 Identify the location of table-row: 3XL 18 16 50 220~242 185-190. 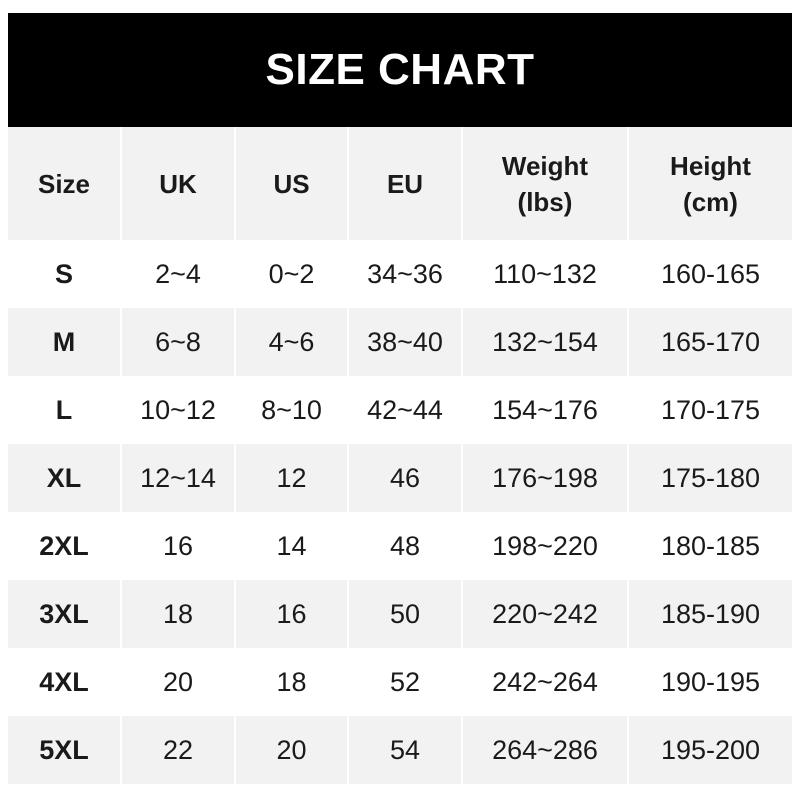
(400, 614).